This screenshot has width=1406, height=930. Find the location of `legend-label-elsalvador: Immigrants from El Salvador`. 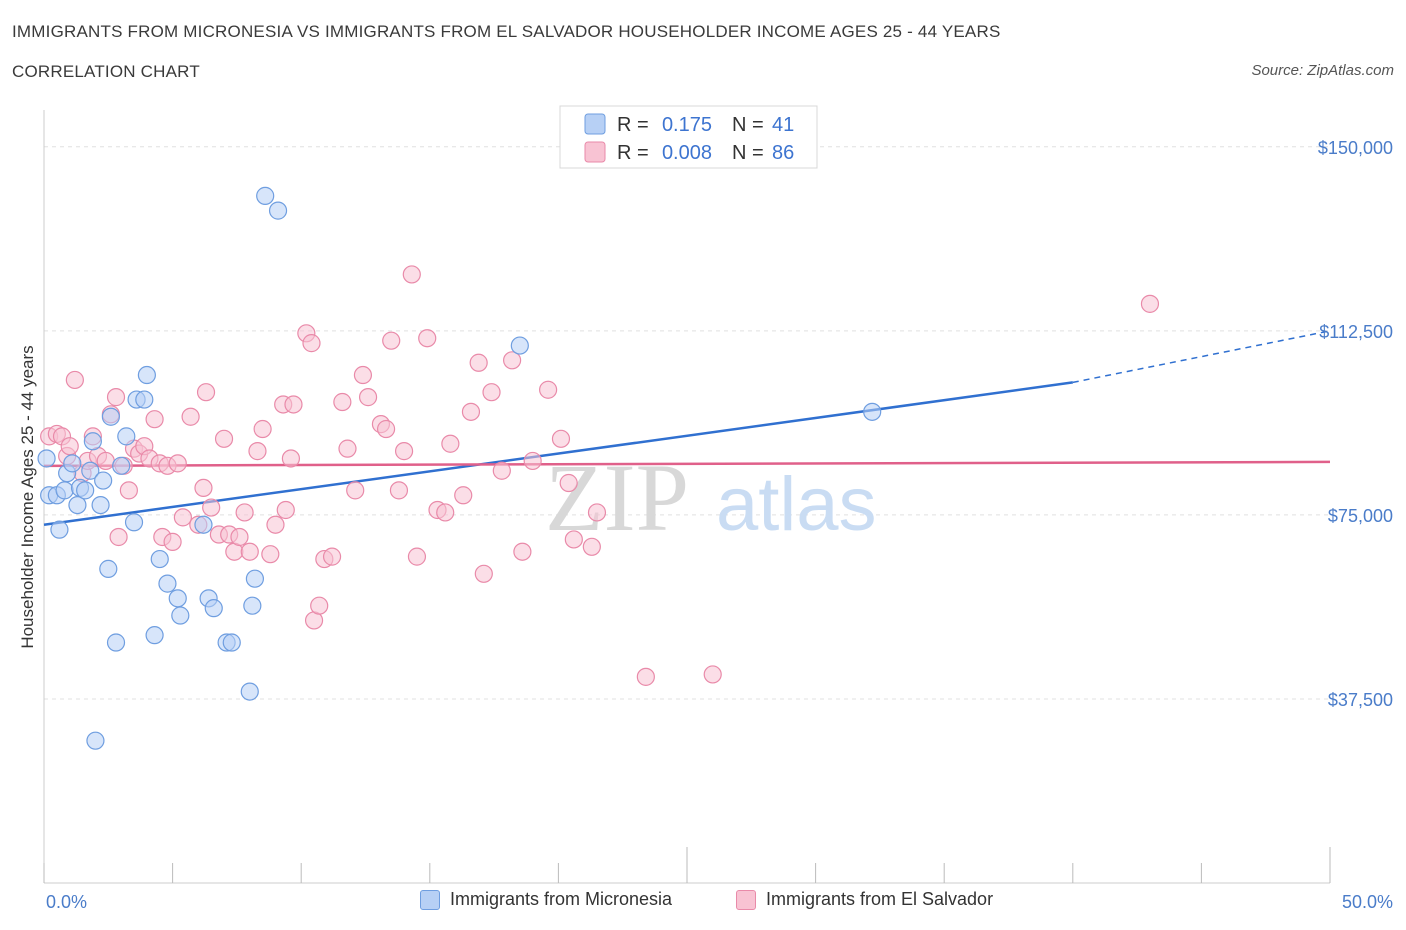

legend-label-elsalvador: Immigrants from El Salvador is located at coordinates (880, 899).